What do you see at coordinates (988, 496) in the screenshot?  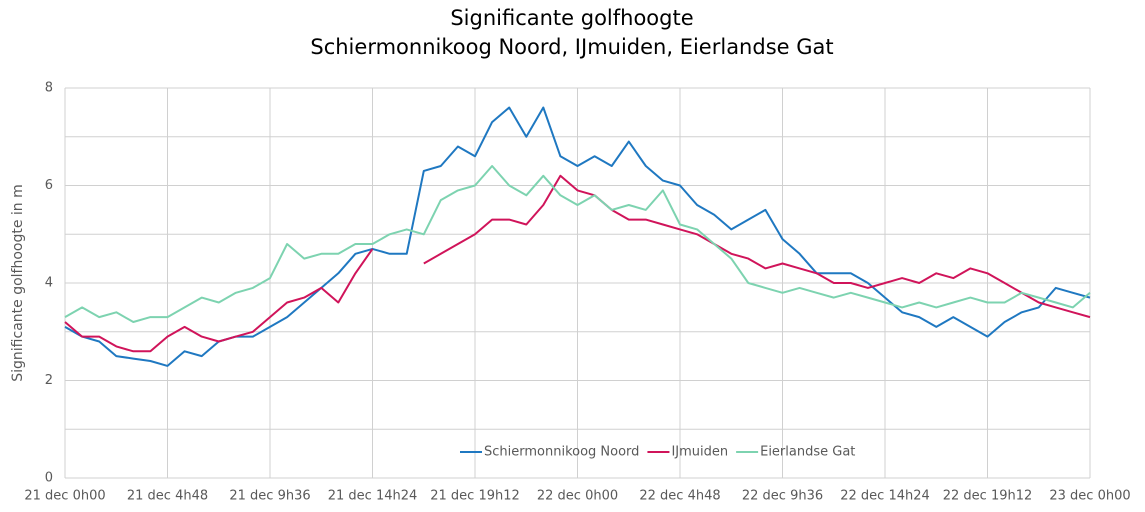 I see `x-tick-label: 22 dec 19h12` at bounding box center [988, 496].